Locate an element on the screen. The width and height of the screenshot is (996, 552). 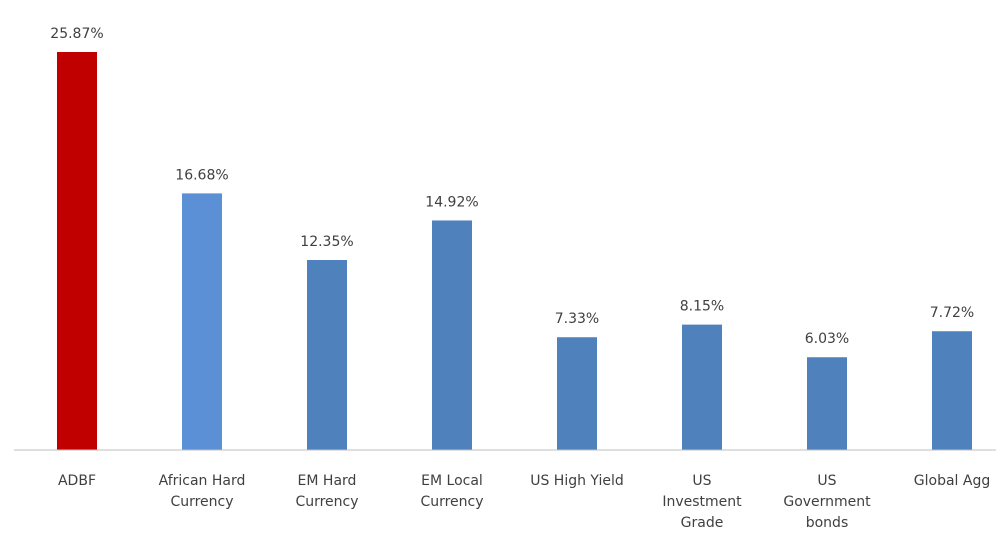
value-label-6: 6.03% is located at coordinates (827, 339).